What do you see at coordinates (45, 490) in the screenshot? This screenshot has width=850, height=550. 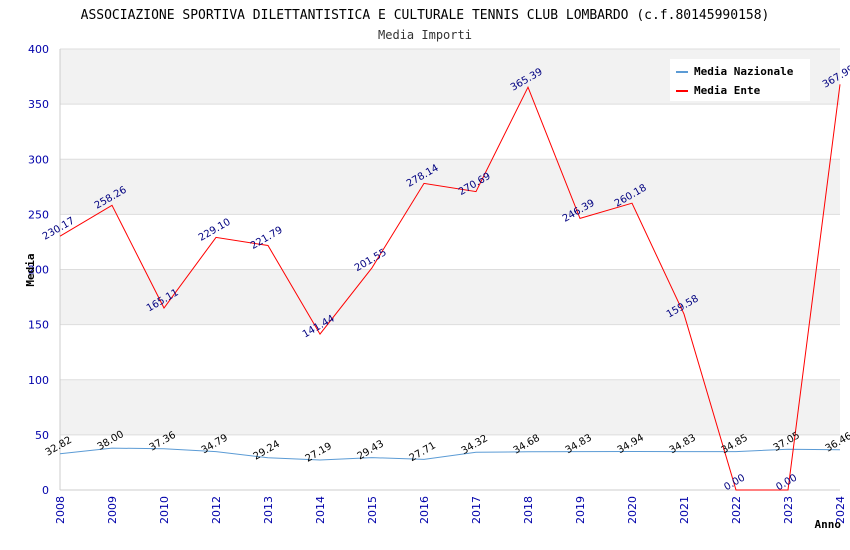 I see `y-tick-label: 0` at bounding box center [45, 490].